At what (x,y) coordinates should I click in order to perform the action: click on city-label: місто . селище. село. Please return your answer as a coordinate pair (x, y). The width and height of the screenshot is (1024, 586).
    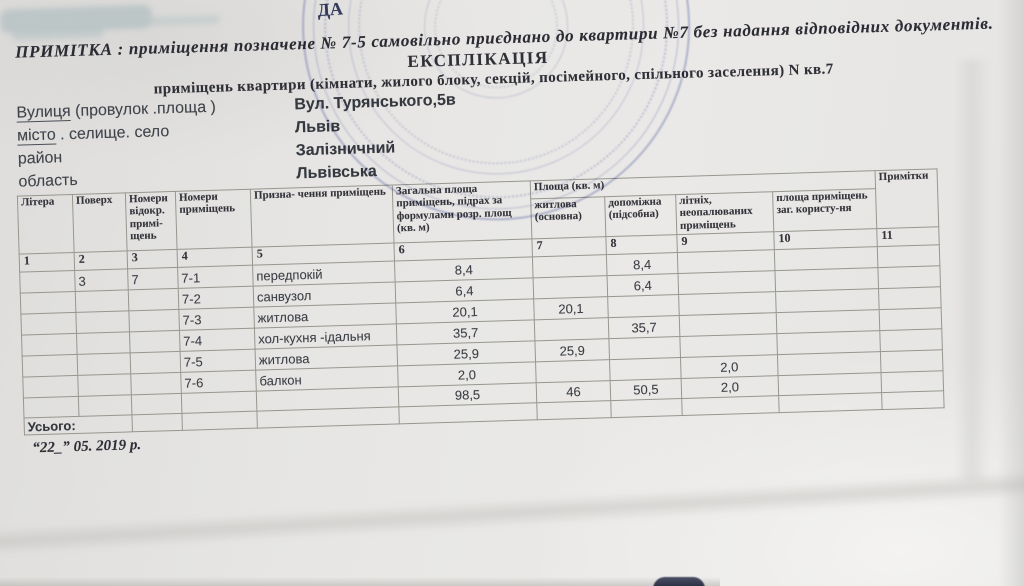
    Looking at the image, I should click on (93, 134).